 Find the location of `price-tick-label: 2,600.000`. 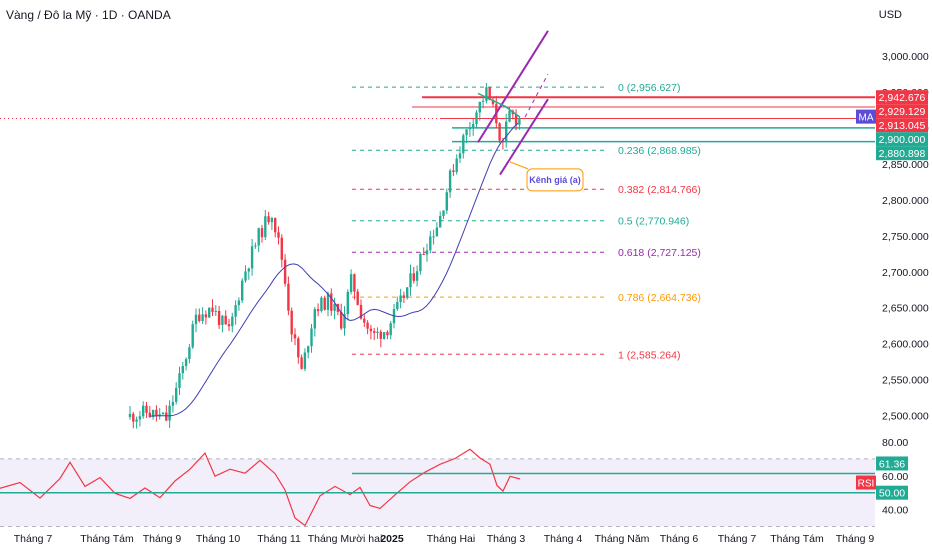

price-tick-label: 2,600.000 is located at coordinates (905, 345).